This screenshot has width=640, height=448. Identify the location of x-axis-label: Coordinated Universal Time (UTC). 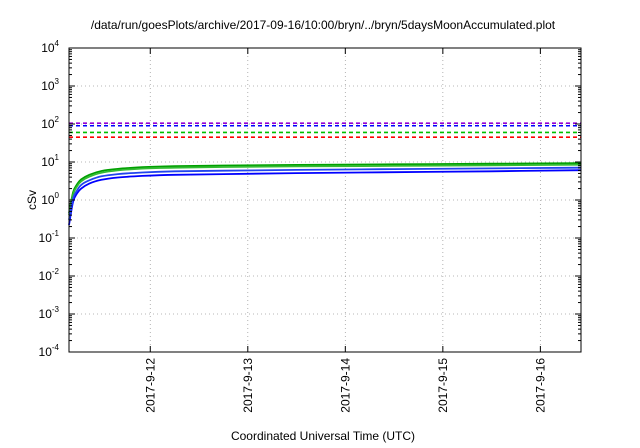
(323, 436).